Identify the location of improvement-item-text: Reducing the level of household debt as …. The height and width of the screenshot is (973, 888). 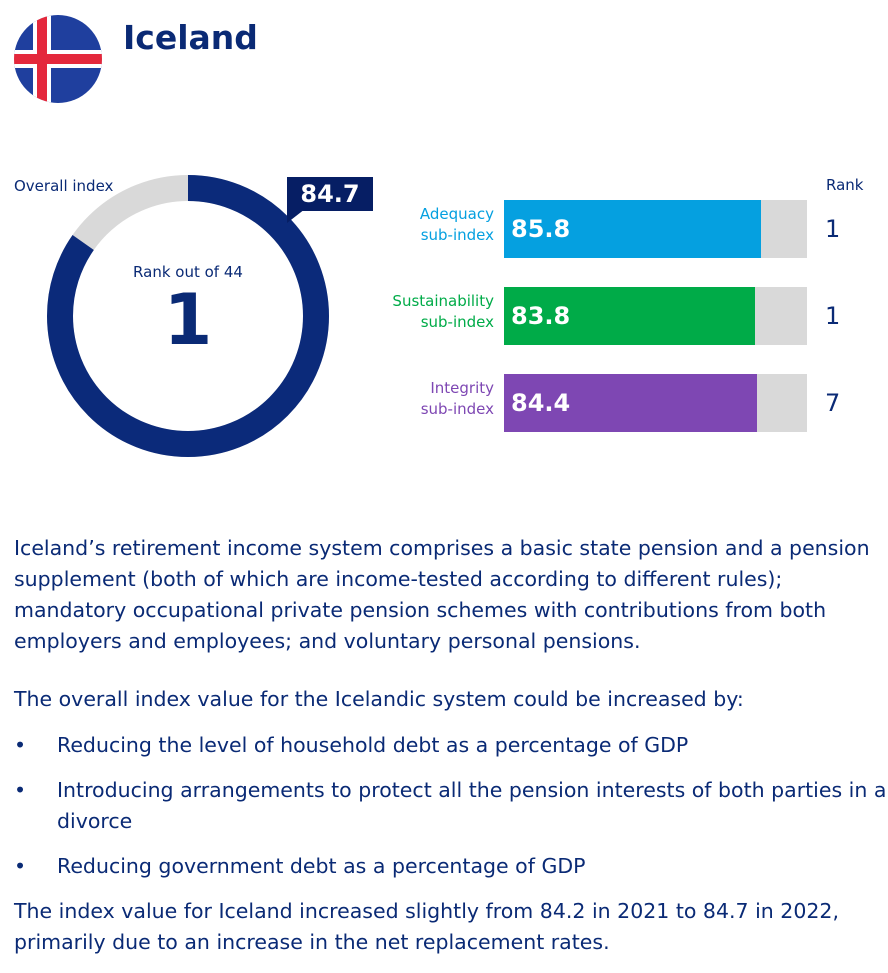
(373, 745).